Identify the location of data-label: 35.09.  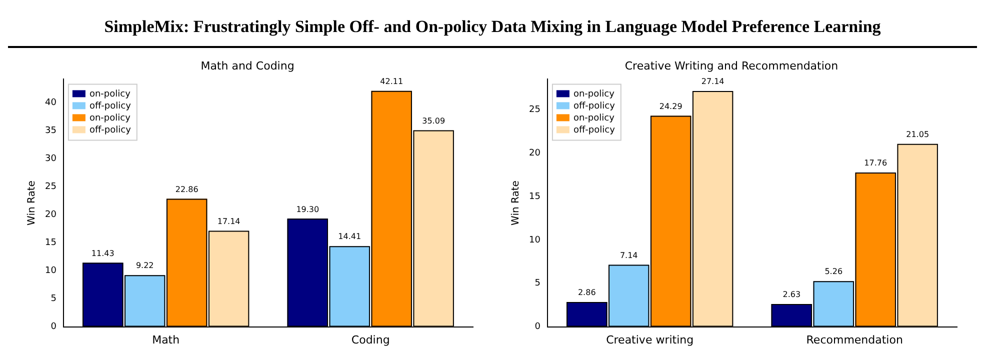
(433, 121).